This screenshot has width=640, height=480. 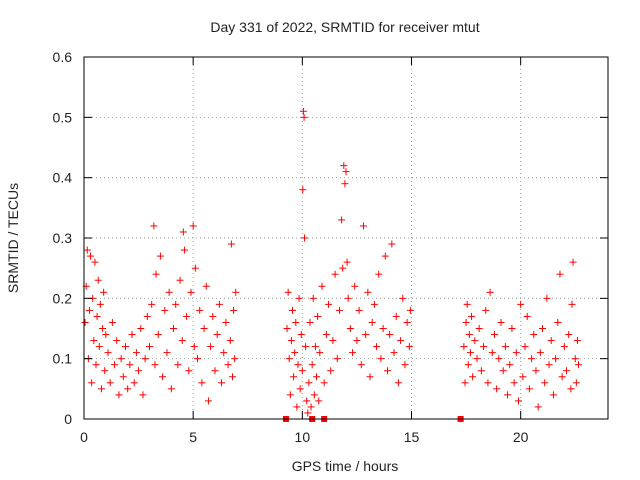 What do you see at coordinates (63, 359) in the screenshot?
I see `y-tick-label: 0.1` at bounding box center [63, 359].